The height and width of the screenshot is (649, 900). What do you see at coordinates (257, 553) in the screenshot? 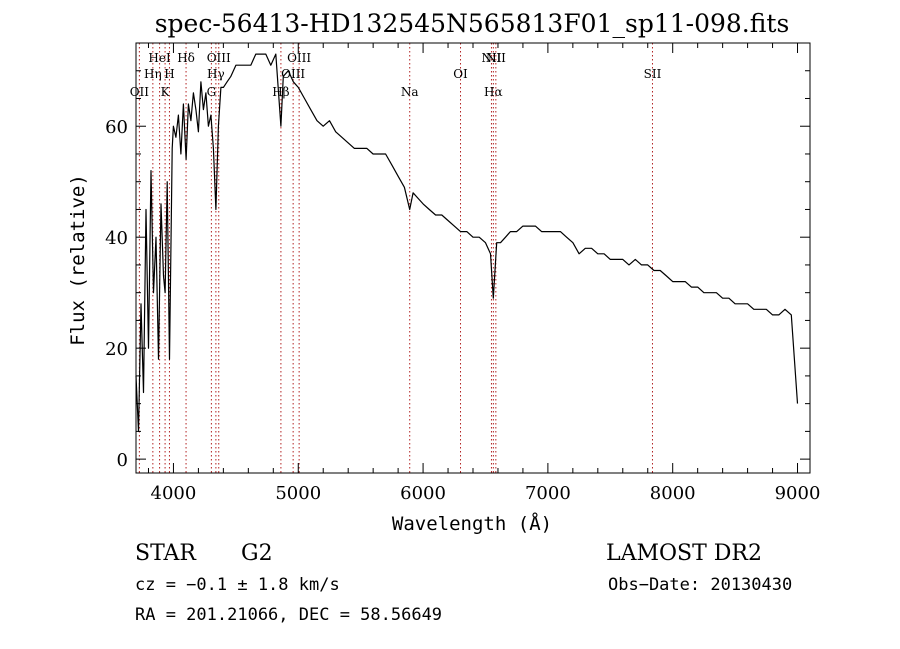
I see `object-subclass: G2` at bounding box center [257, 553].